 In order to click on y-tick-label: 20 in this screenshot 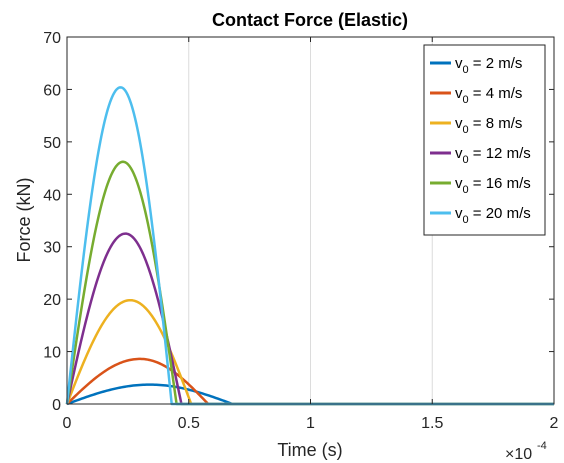, I will do `click(52, 300)`.